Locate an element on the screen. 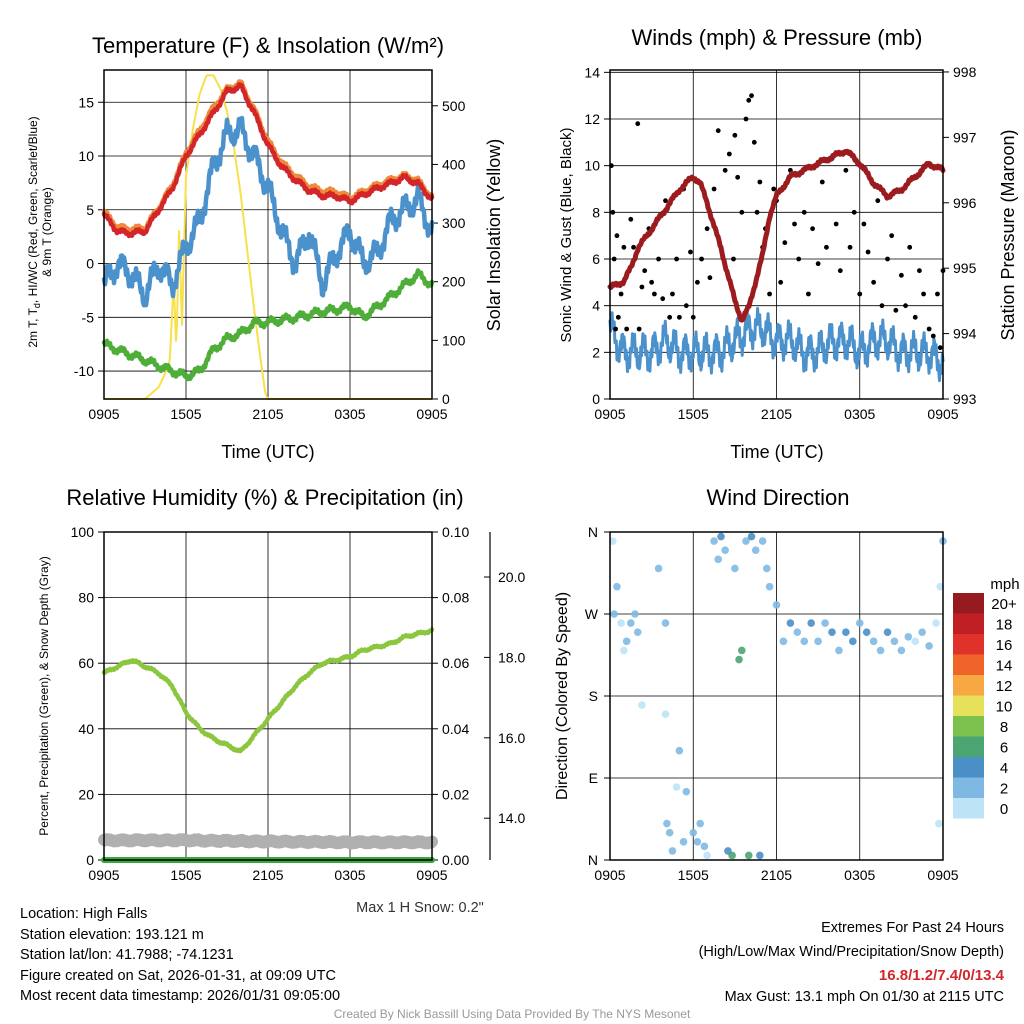 The image size is (1024, 1024). y-tick-label: 12 is located at coordinates (592, 119).